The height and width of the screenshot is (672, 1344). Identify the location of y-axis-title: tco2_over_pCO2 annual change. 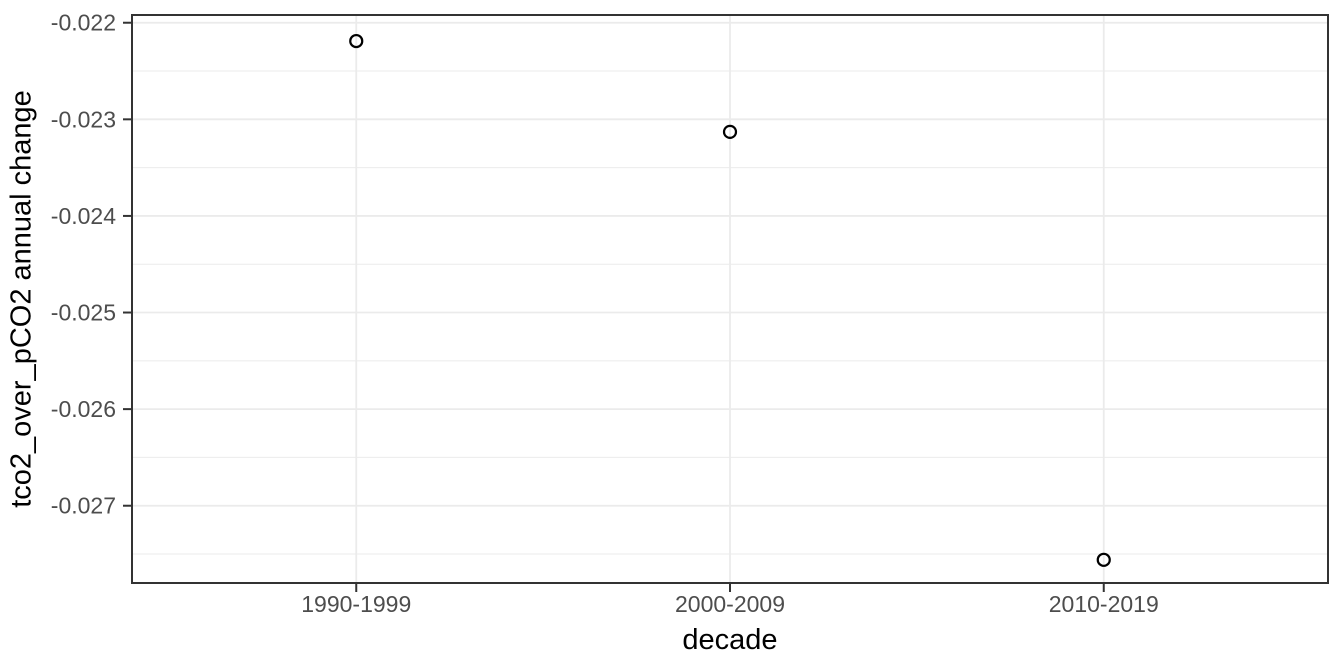
(21, 299).